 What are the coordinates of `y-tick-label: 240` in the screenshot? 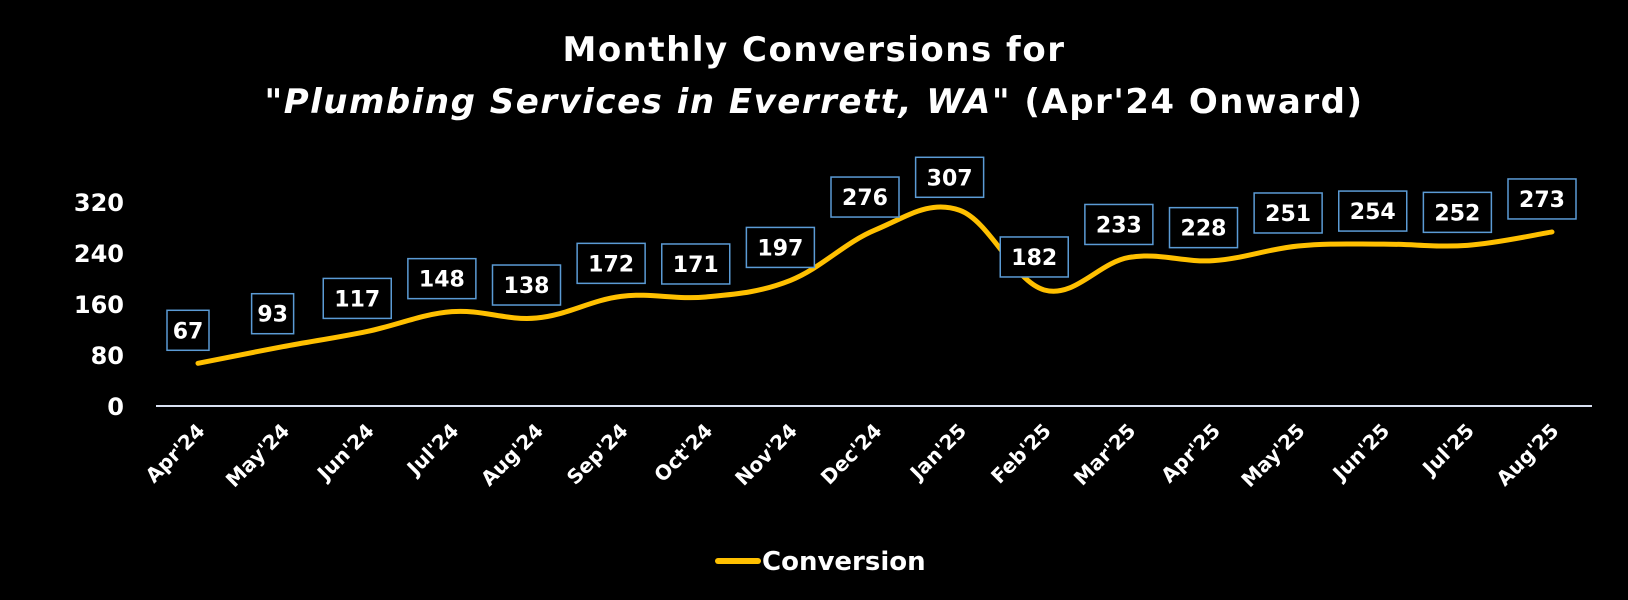 It's located at (99, 254).